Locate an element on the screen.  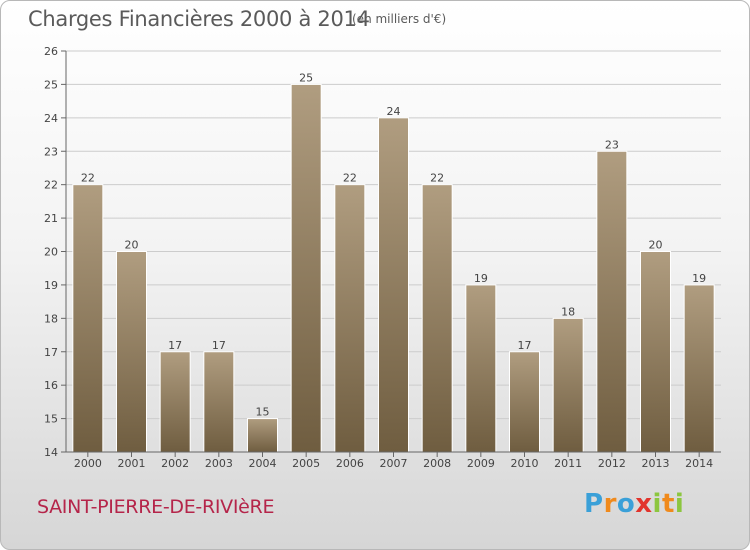
y-tick-label: 20 is located at coordinates (51, 252).